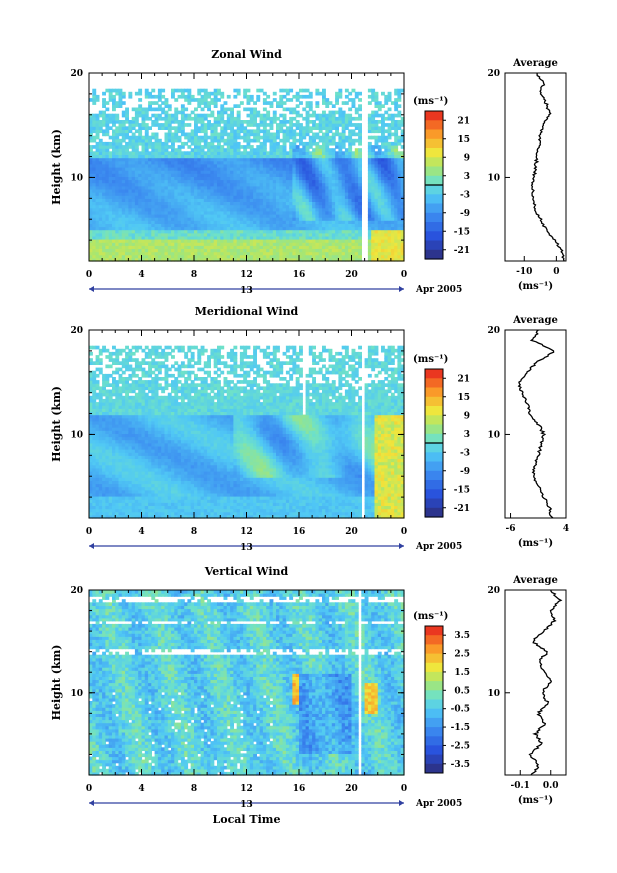 The height and width of the screenshot is (873, 617). What do you see at coordinates (246, 54) in the screenshot?
I see `panel-title: Zonal Wind` at bounding box center [246, 54].